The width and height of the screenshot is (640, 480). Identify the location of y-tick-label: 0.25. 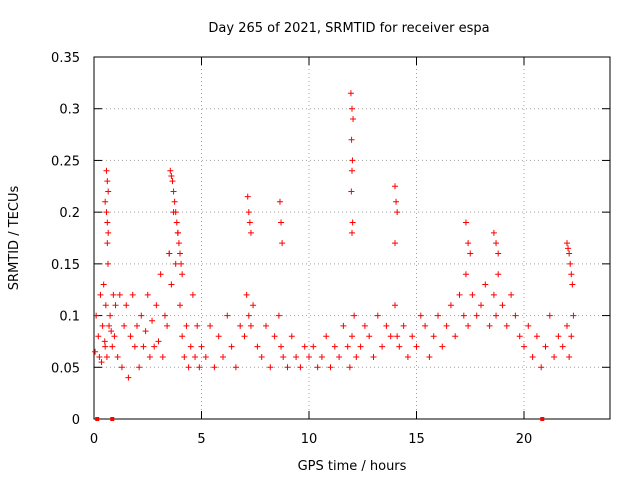
(65, 161).